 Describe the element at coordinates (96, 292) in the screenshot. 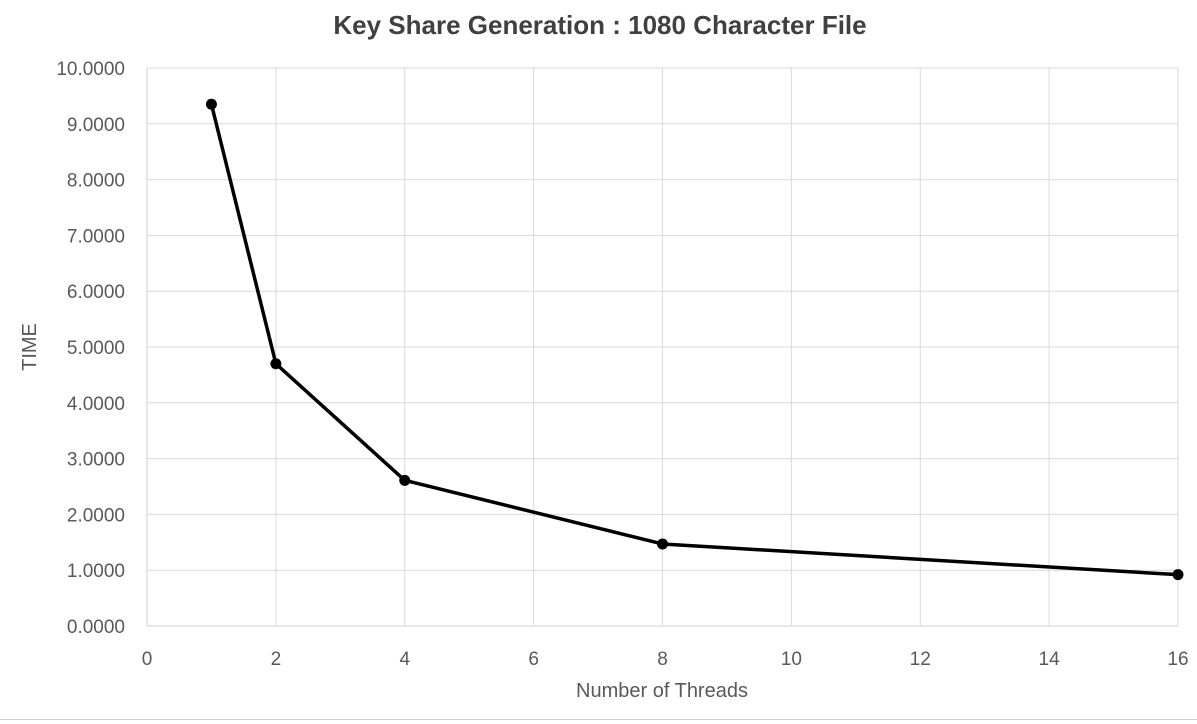

I see `y-tick-label: 6.0000` at that location.